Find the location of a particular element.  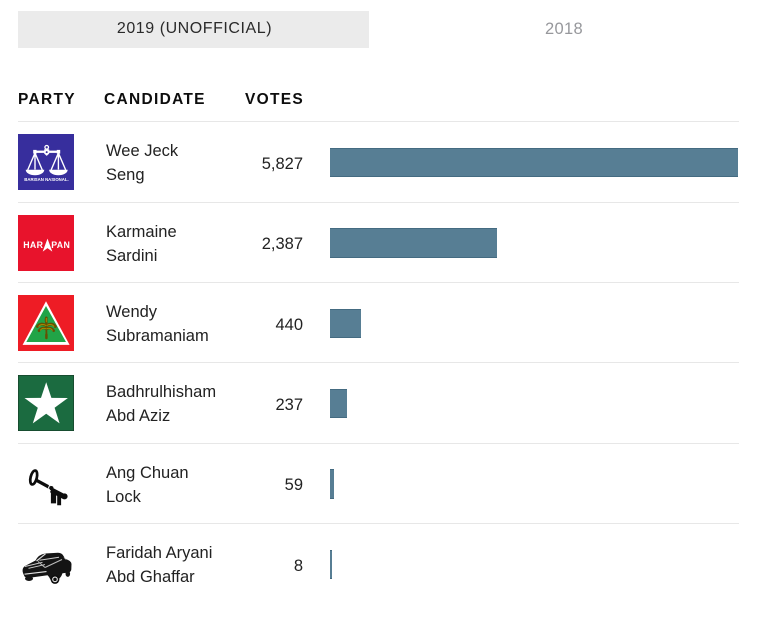

svg-text: HAR is located at coordinates (33, 245).